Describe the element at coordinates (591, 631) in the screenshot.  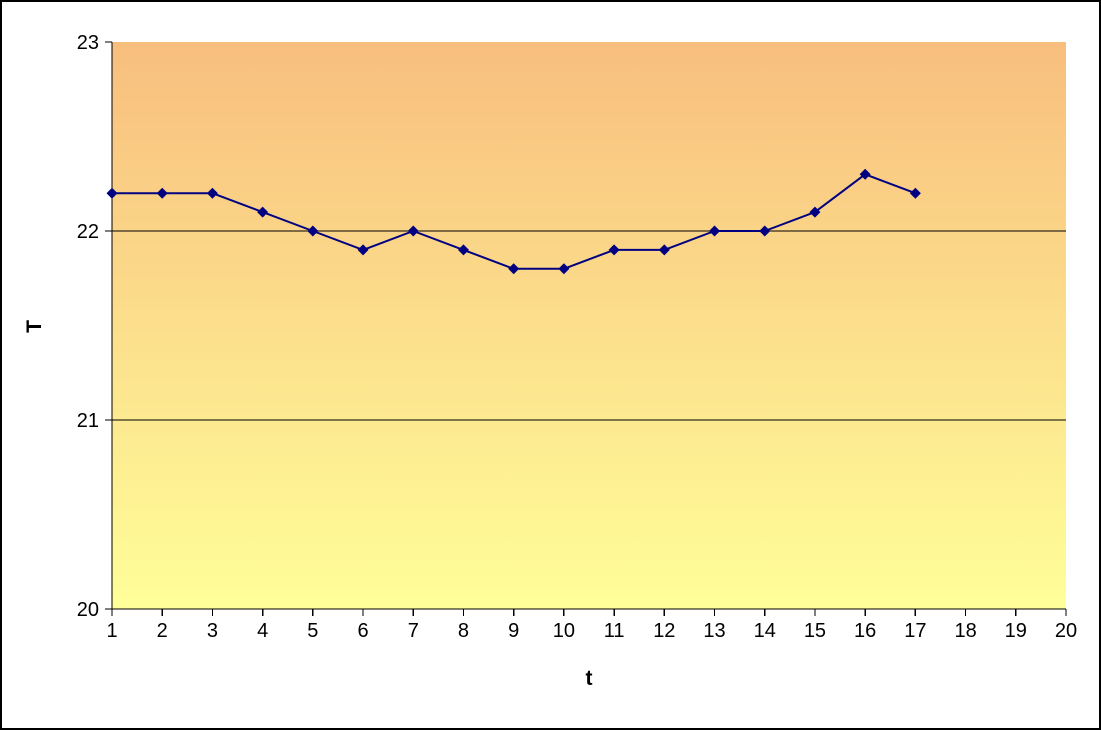
I see `x-axis-labels: 1 2 3 4 5 6 7 8 9 10 11 12 13 14 15 16 17 18 19 20` at that location.